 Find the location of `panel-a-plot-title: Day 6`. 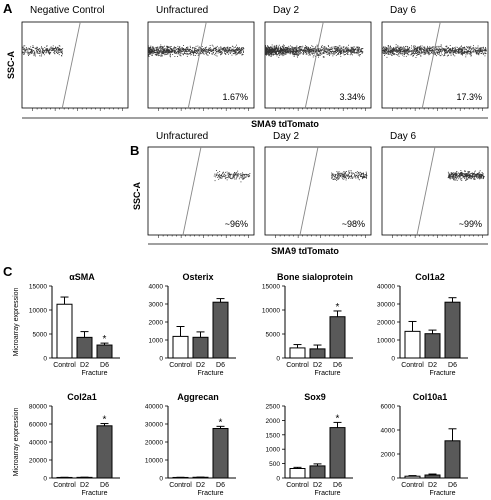

panel-a-plot-title: Day 6 is located at coordinates (403, 10).